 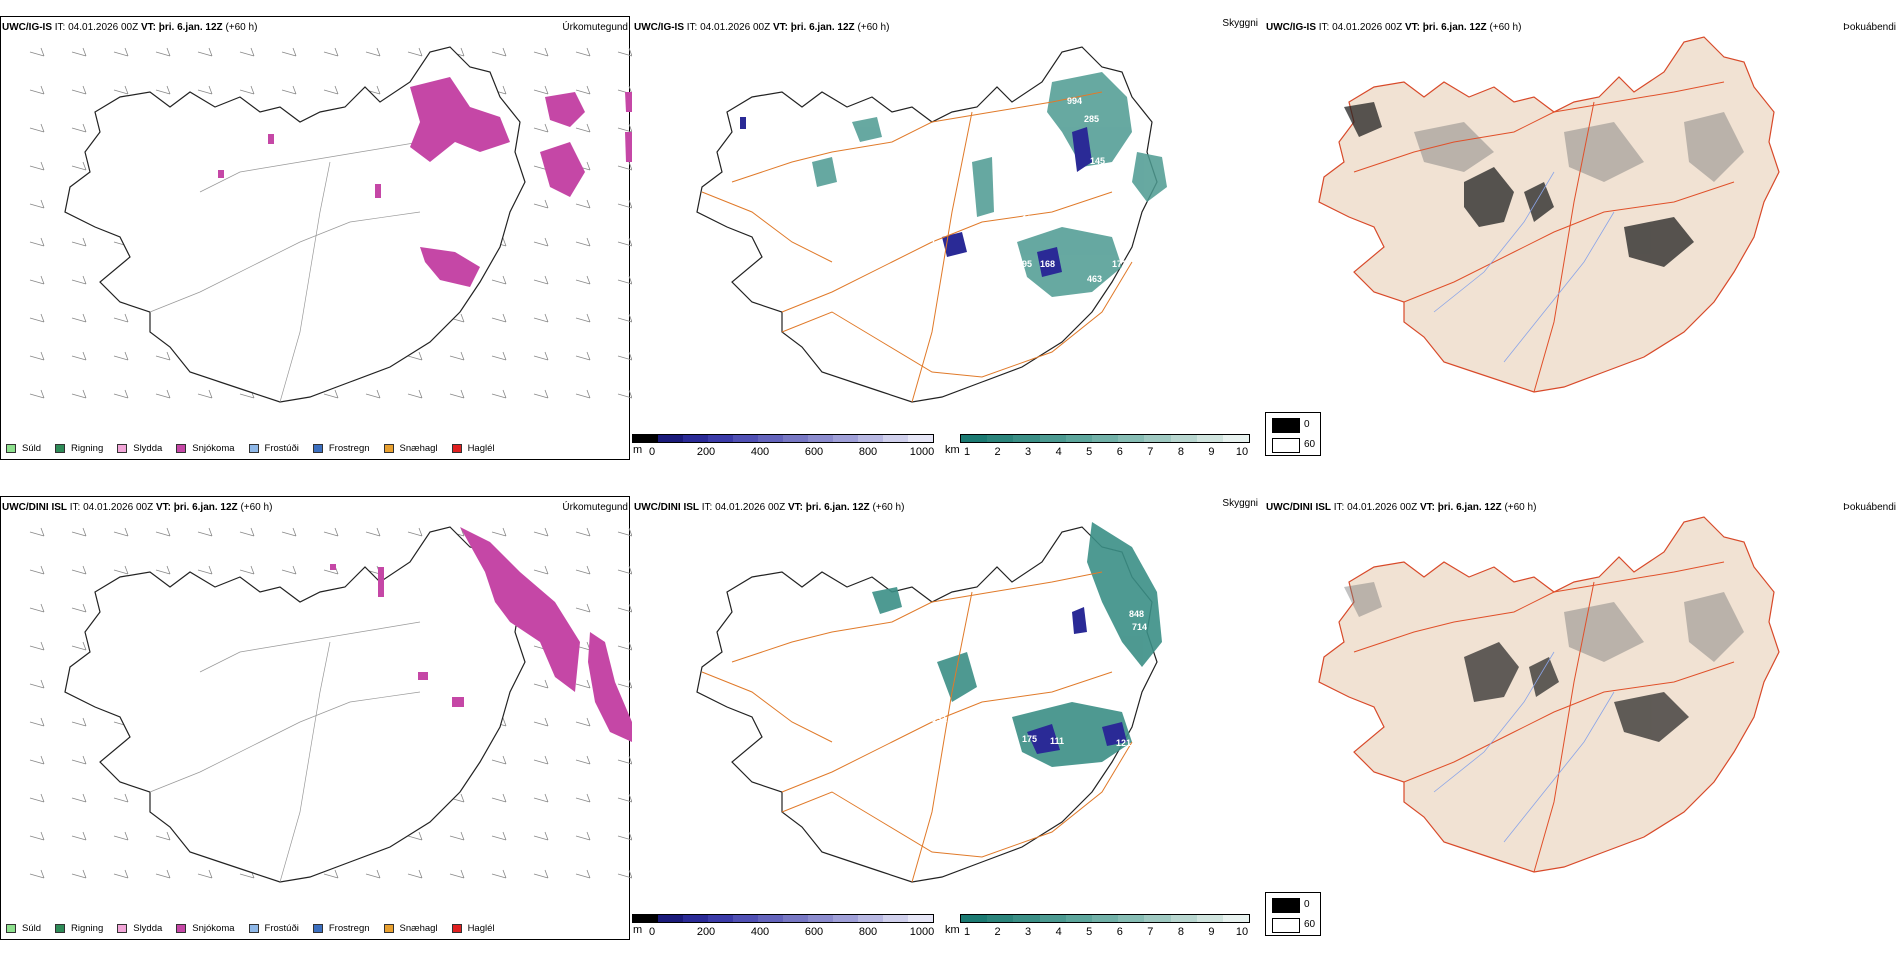 What do you see at coordinates (1242, 932) in the screenshot?
I see `colorbar-tick: 10` at bounding box center [1242, 932].